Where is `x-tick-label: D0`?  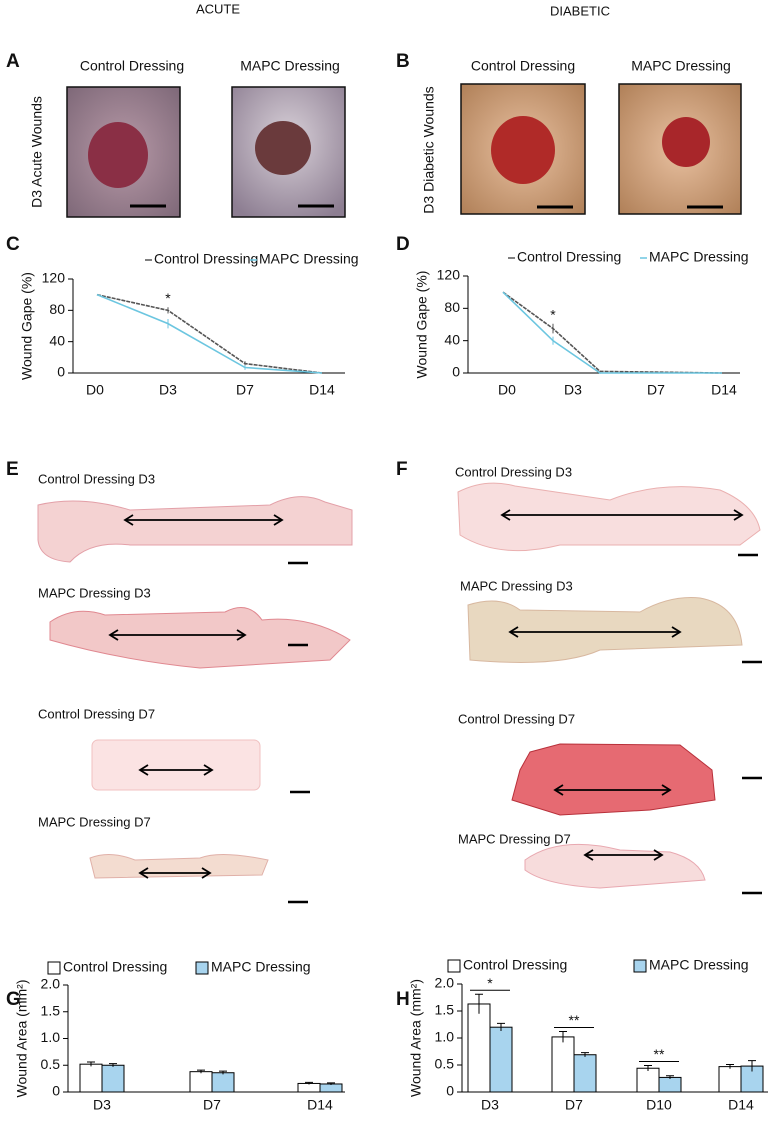 x-tick-label: D0 is located at coordinates (507, 390).